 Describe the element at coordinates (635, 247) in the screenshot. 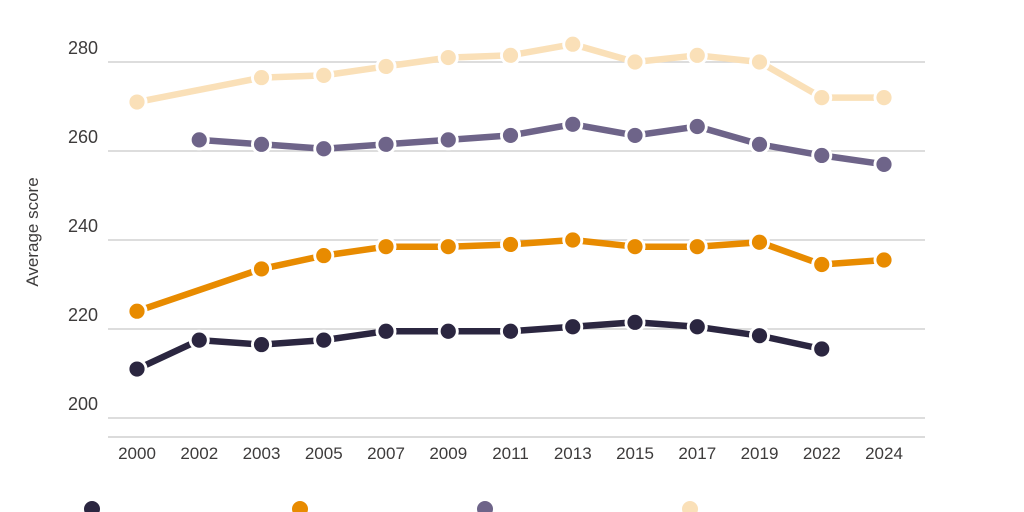

I see `data-point-series-2-orange-2015` at that location.